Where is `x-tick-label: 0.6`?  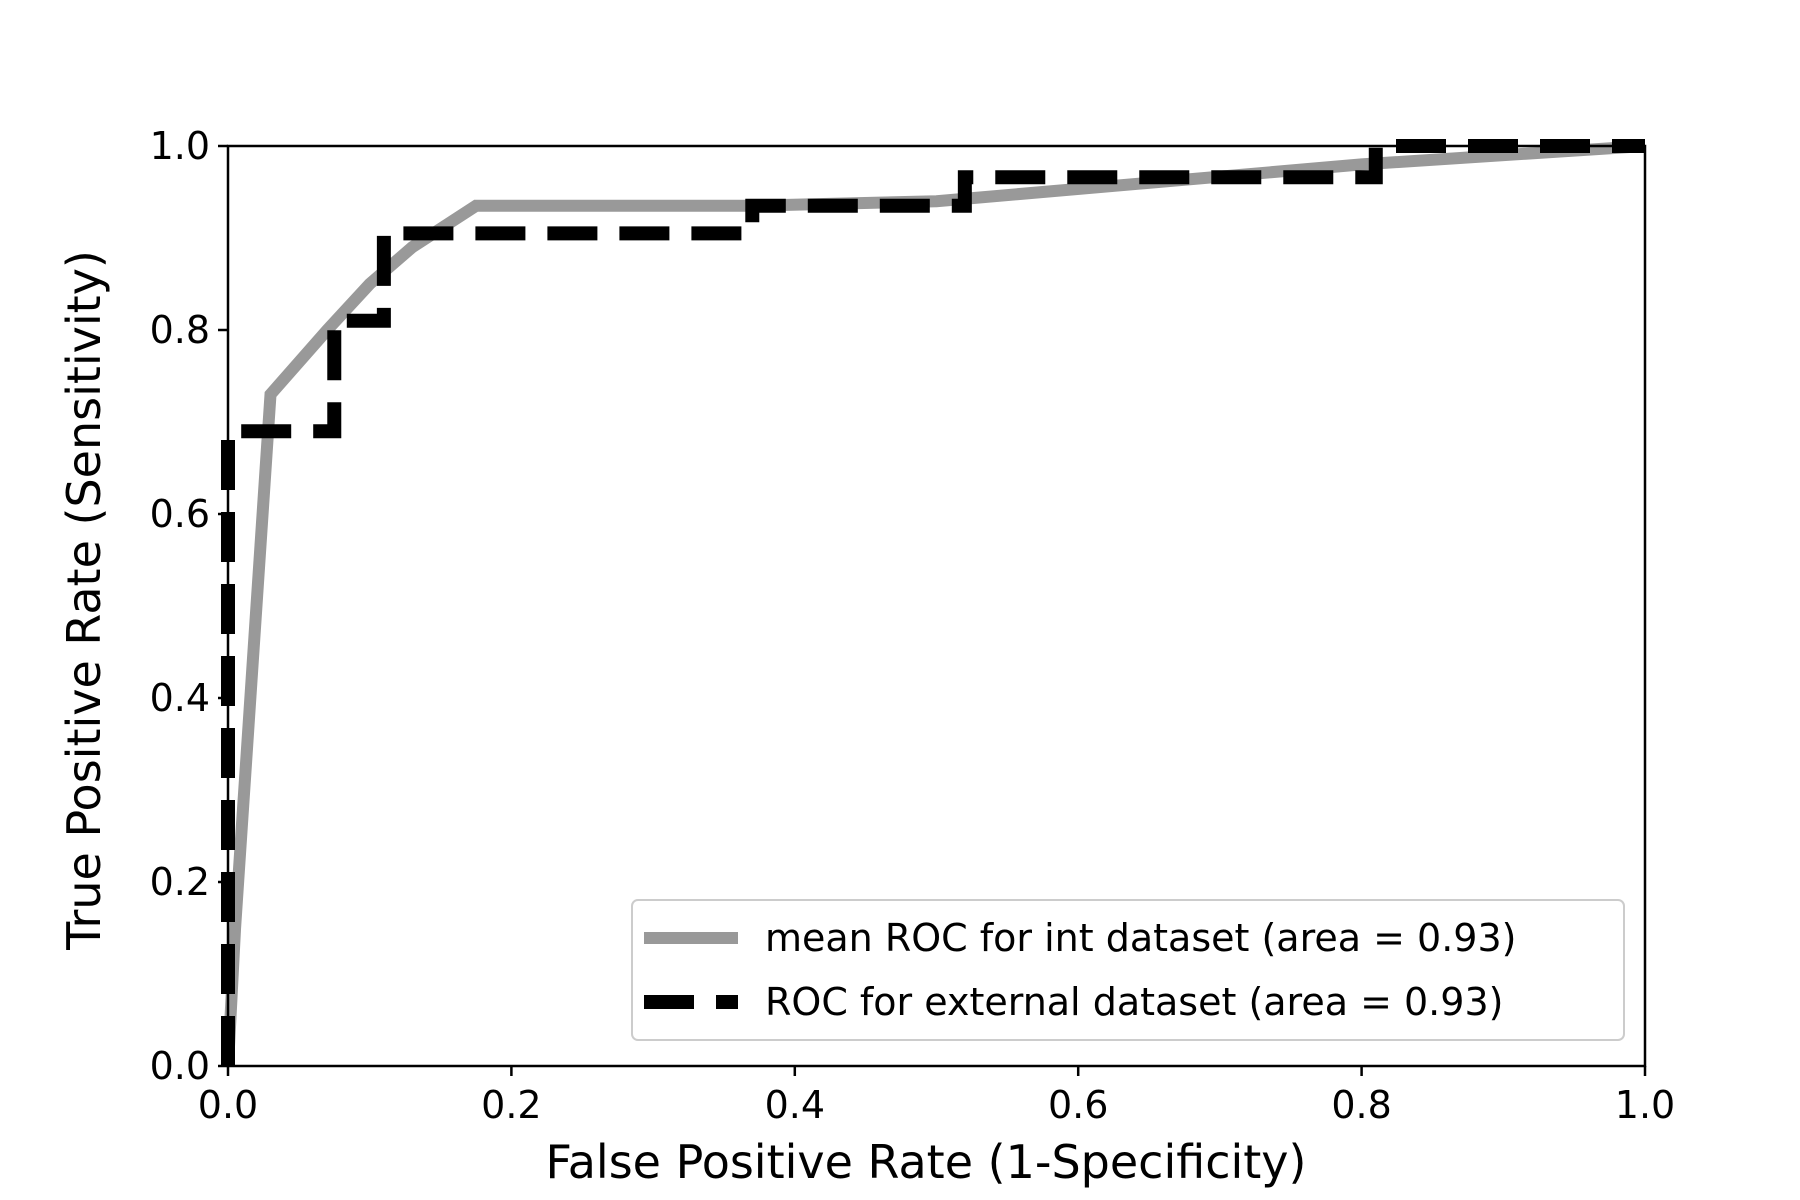
x-tick-label: 0.6 is located at coordinates (1078, 1105).